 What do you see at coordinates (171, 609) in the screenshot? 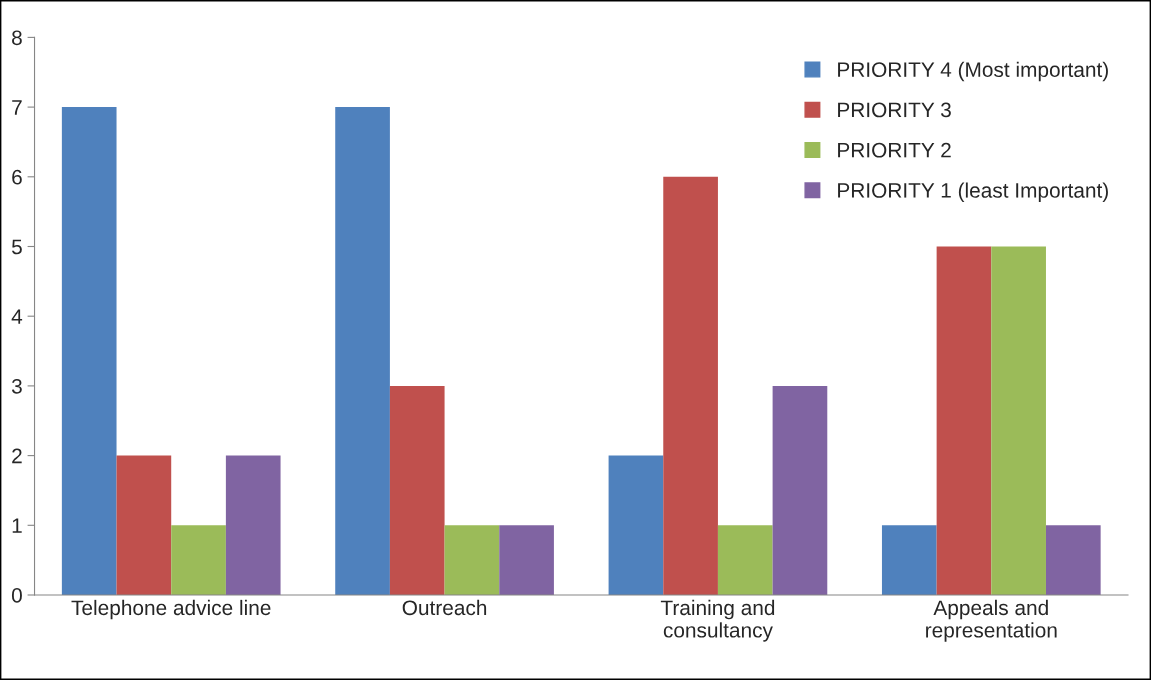
I see `x-tick-label: Telephone advice line` at bounding box center [171, 609].